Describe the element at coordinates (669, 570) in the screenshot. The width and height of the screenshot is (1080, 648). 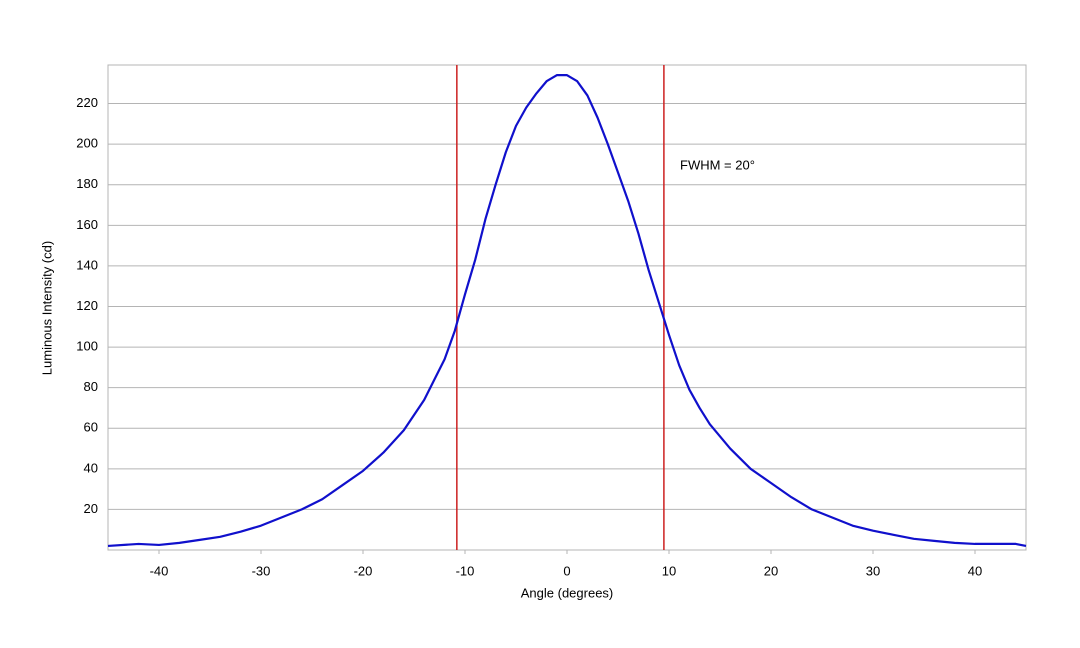
I see `x-tick-label: 10` at that location.